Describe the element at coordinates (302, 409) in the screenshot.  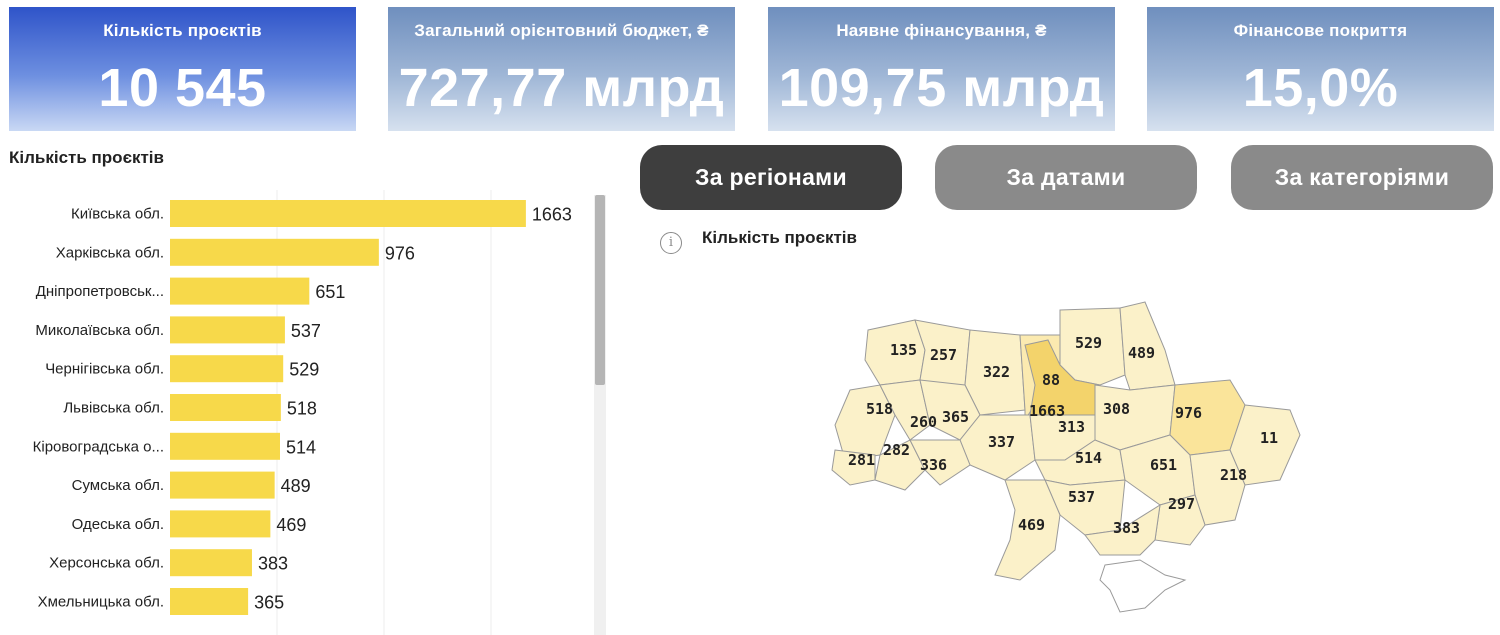
I see `bar-value-label: 518` at that location.